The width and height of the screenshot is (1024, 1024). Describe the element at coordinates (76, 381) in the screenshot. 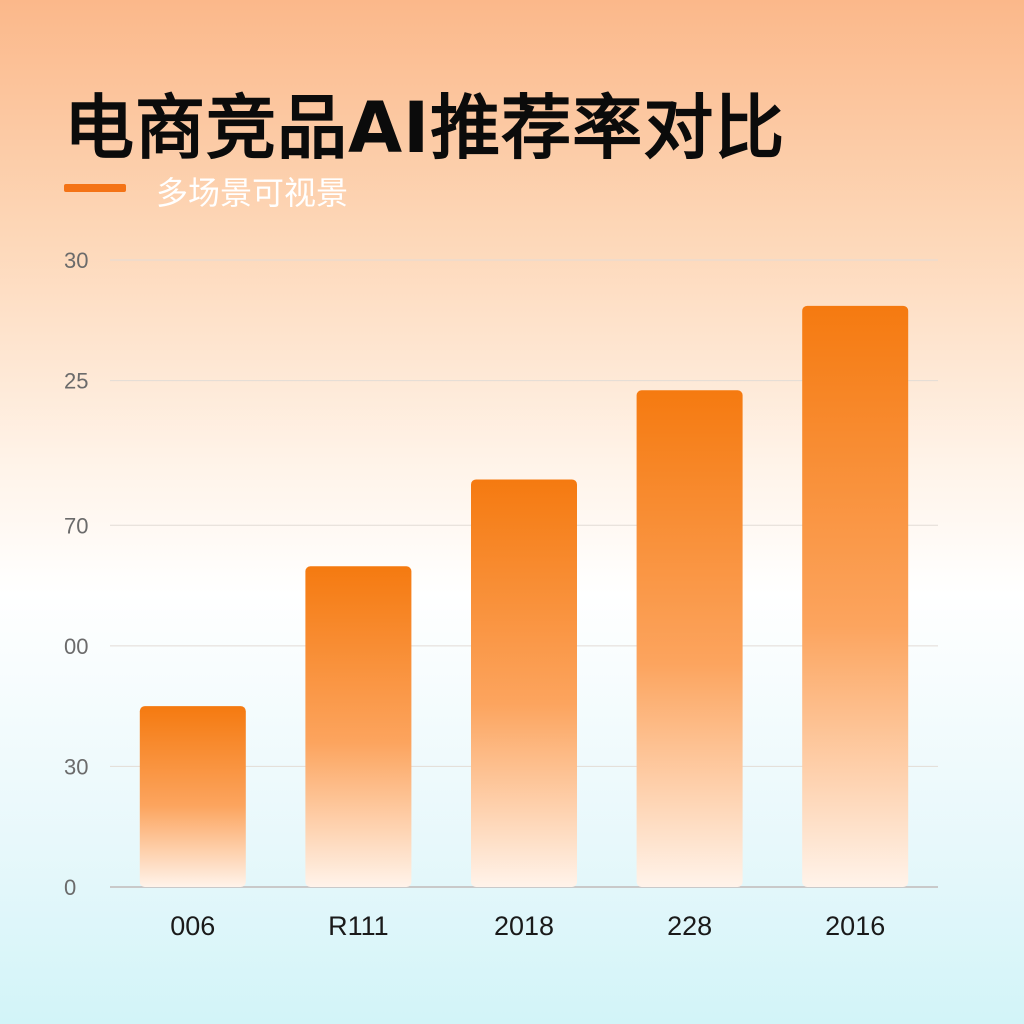

I see `y-tick-label: 25` at that location.